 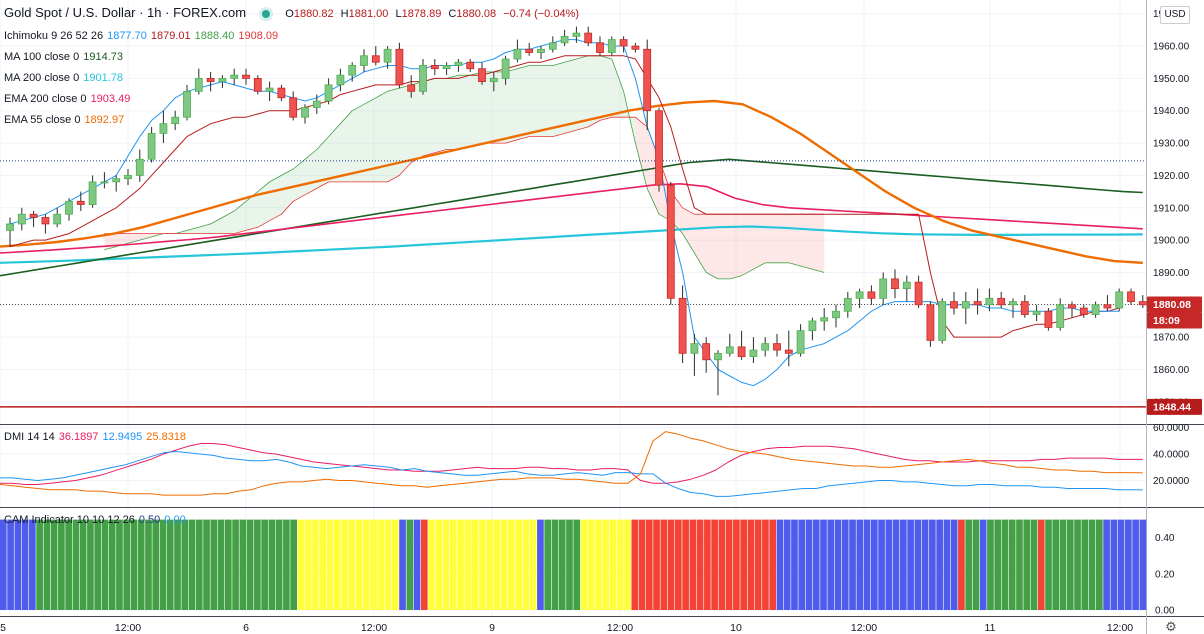 What do you see at coordinates (110, 99) in the screenshot?
I see `indicator-legend-value: 1903.49` at bounding box center [110, 99].